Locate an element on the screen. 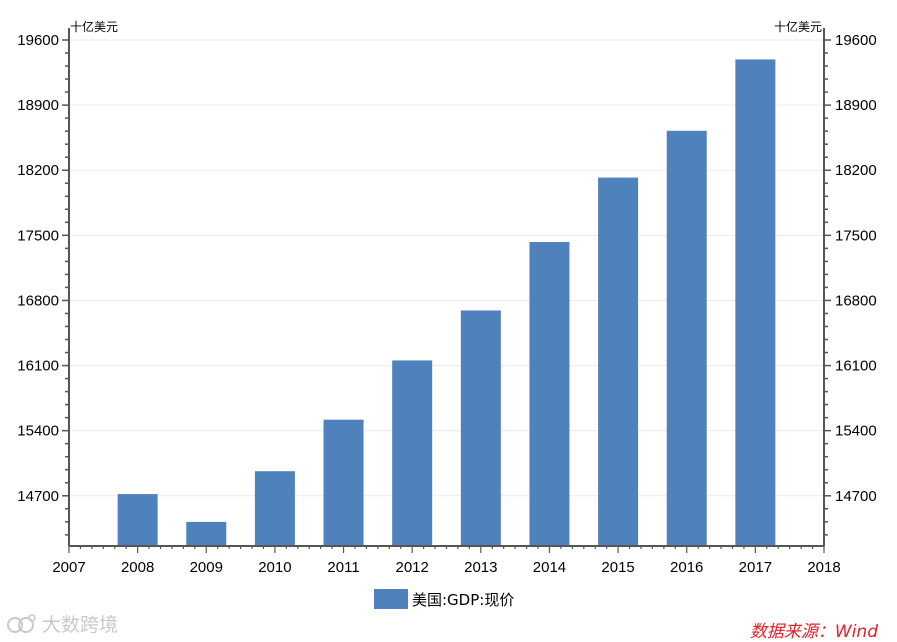  x-tick-label: 2014 is located at coordinates (549, 567).